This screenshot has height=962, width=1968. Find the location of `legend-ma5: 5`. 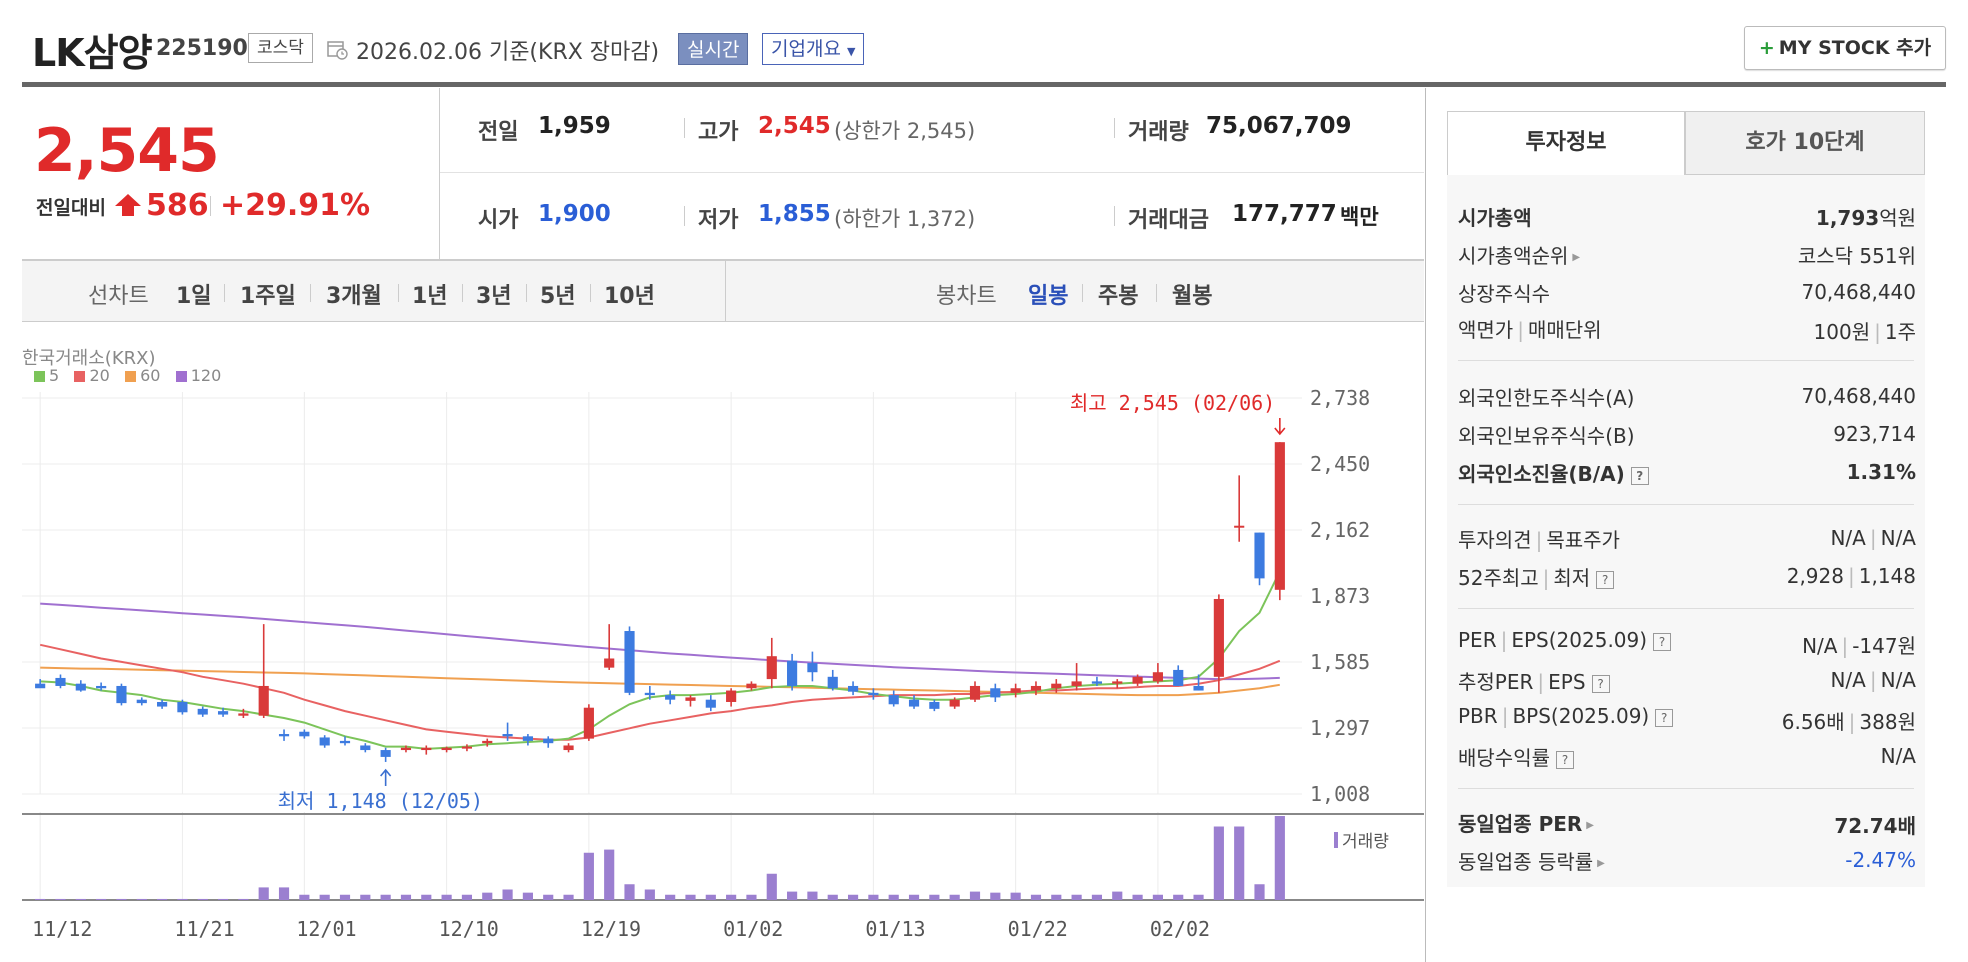

legend-ma5: 5 is located at coordinates (46, 375).